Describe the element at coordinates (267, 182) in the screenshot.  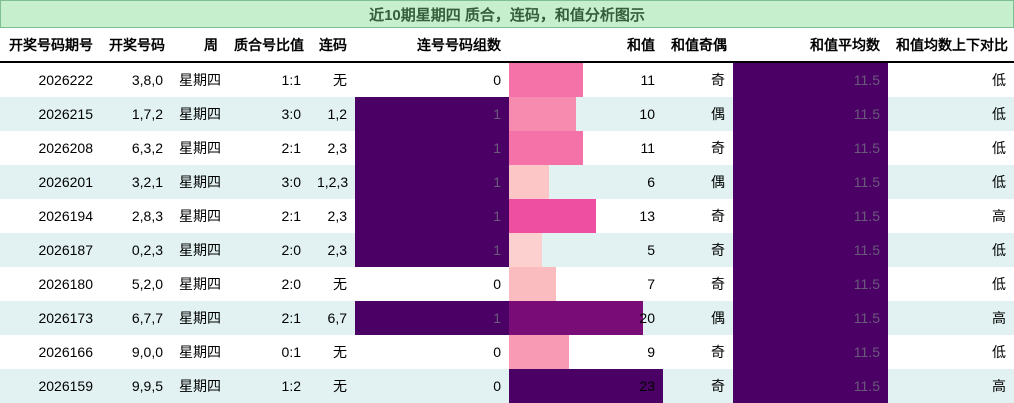
I see `cell-ratio: 3:0` at that location.